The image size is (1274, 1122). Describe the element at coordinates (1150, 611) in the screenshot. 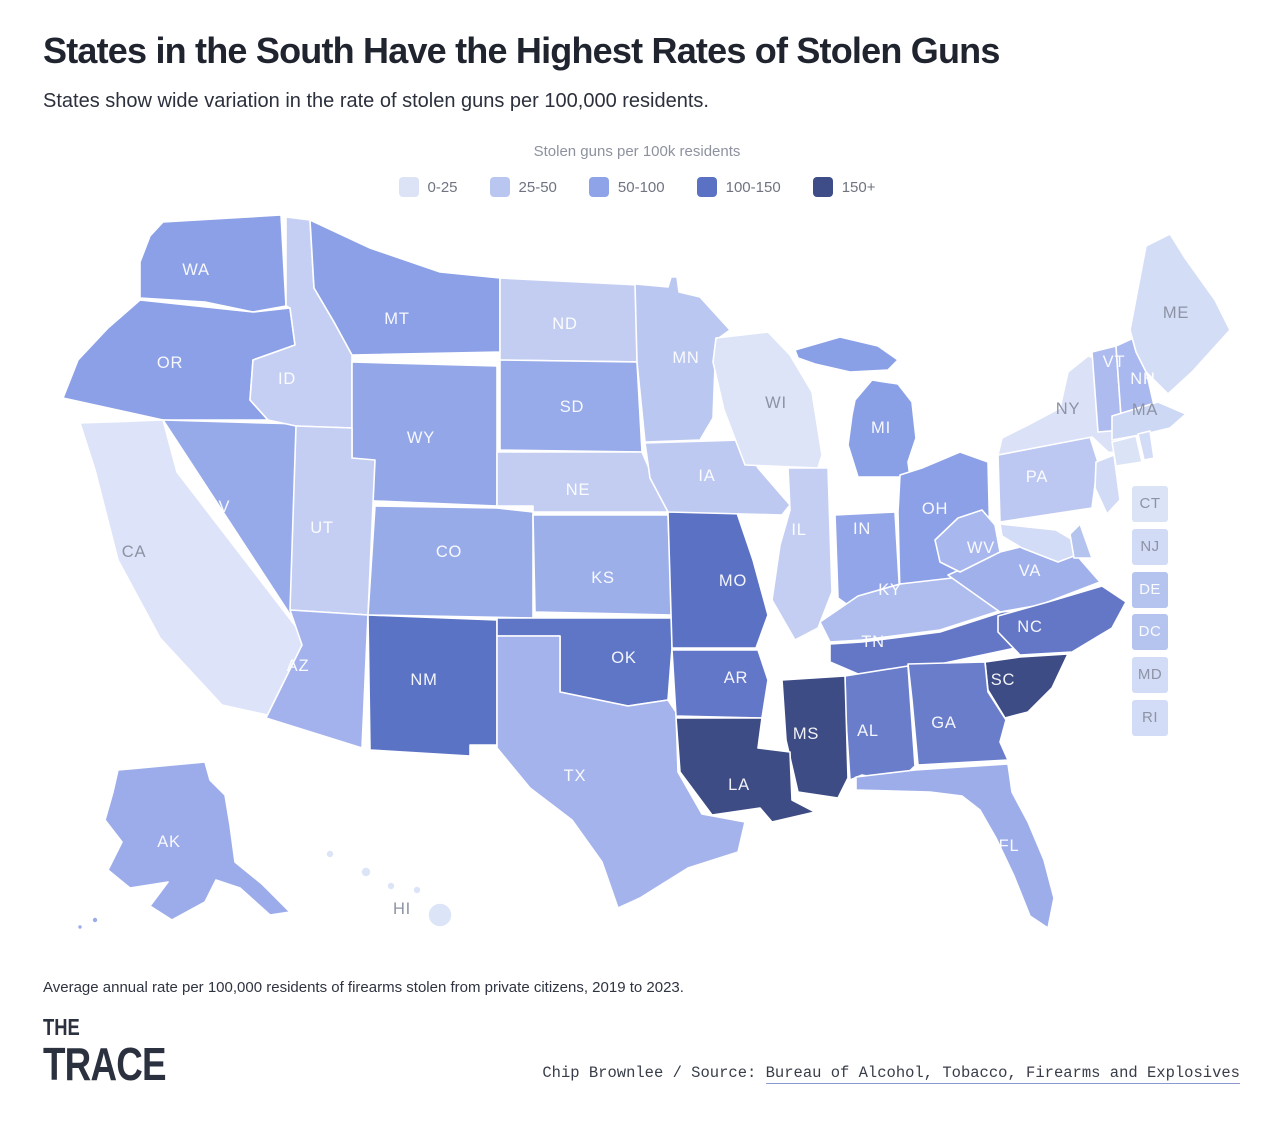

I see `inset-states: CT NJ DE DC MD RI` at that location.